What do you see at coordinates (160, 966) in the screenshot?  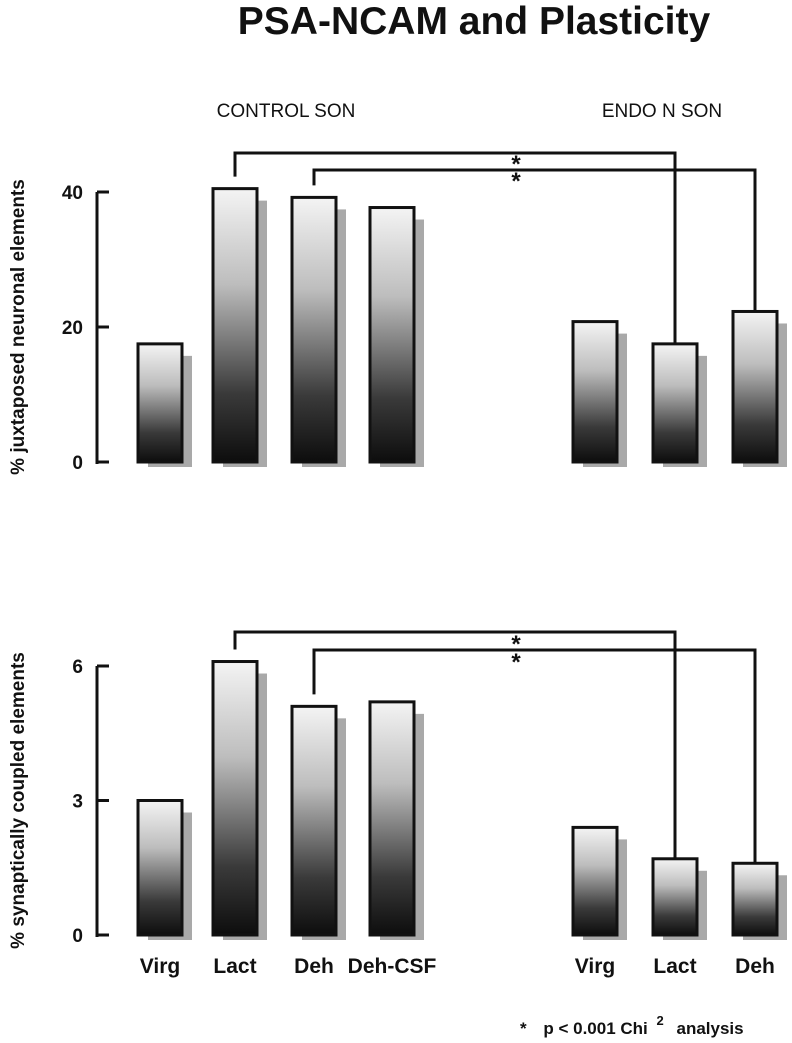 I see `category-label-0: Virg` at bounding box center [160, 966].